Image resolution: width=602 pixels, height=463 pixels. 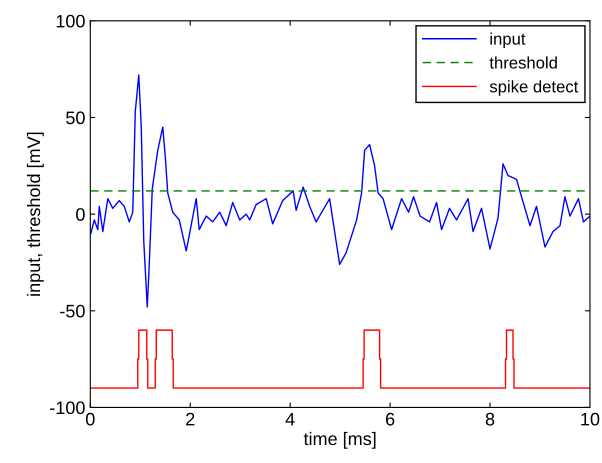 What do you see at coordinates (80, 214) in the screenshot?
I see `y-tick-label: 0` at bounding box center [80, 214].